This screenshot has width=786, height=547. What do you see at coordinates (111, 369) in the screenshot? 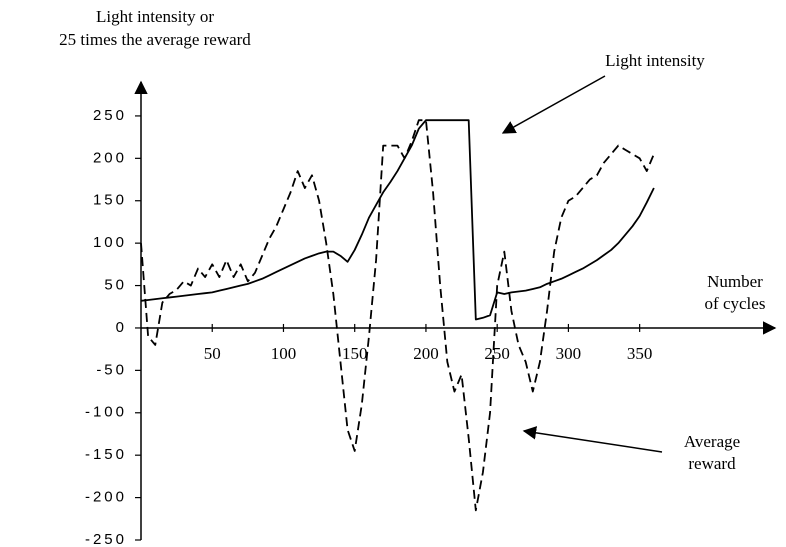
I see `y-tick-label: -50` at bounding box center [111, 369].